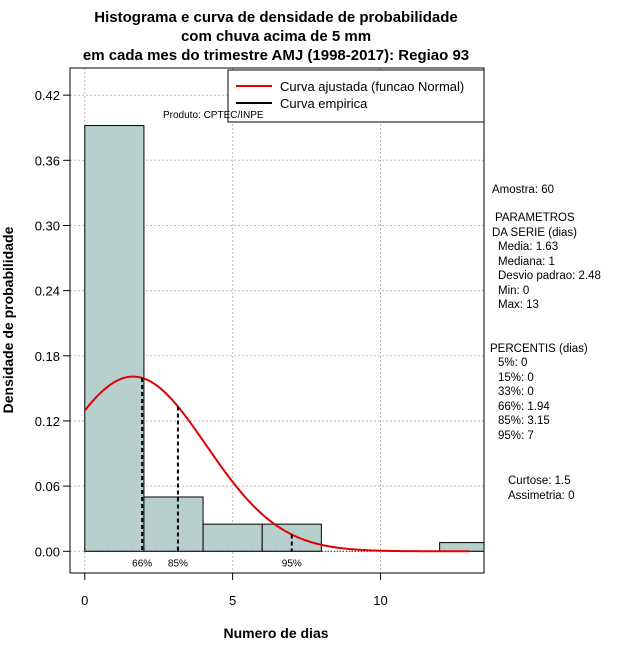 The image size is (640, 660). What do you see at coordinates (47, 291) in the screenshot?
I see `y-tick-label-4: 0.24` at bounding box center [47, 291].